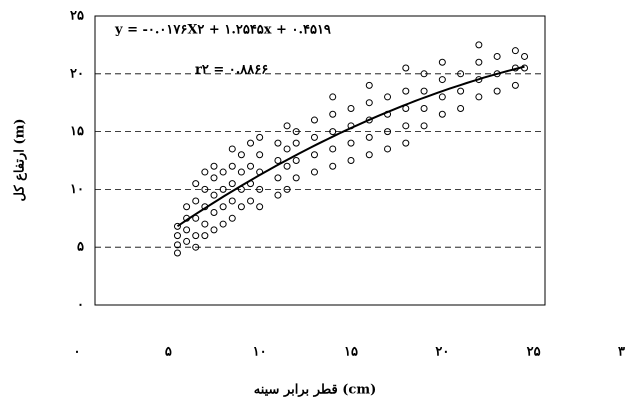 The width and height of the screenshot is (626, 402). What do you see at coordinates (622, 352) in the screenshot?
I see `x-tick-label: ۳۰` at bounding box center [622, 352].